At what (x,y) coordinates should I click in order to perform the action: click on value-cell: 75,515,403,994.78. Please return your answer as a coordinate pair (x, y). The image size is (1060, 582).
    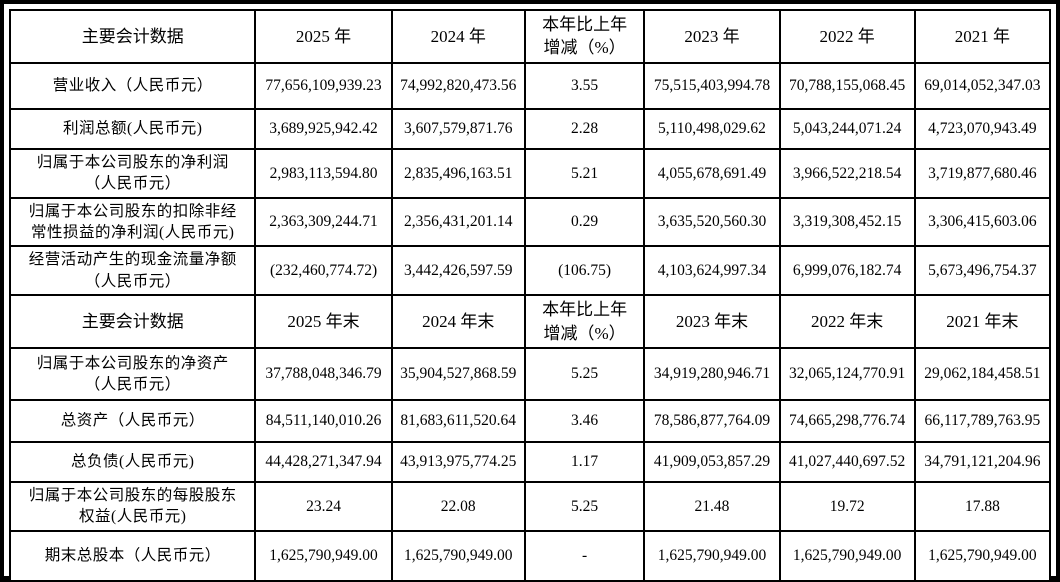
    Looking at the image, I should click on (712, 85).